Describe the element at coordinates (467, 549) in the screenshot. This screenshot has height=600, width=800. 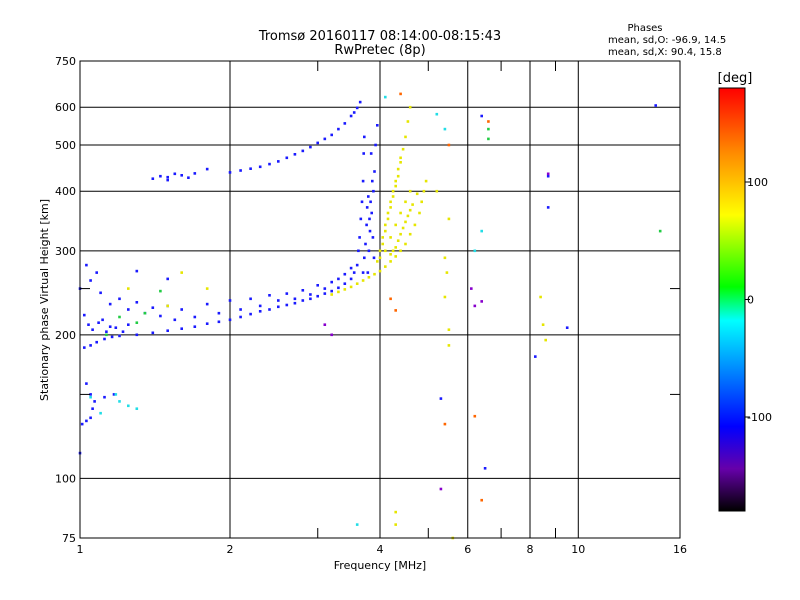
I see `x-tick-label: 6` at that location.